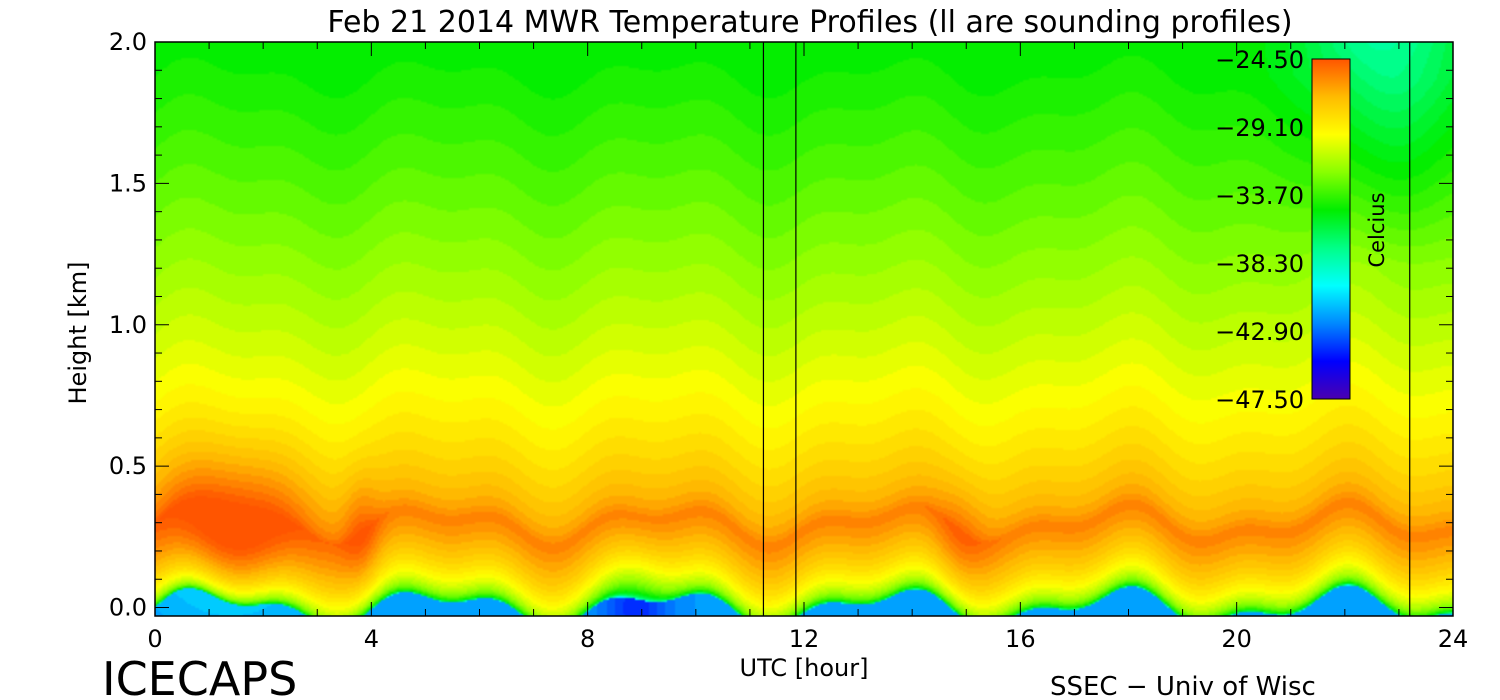  What do you see at coordinates (154, 639) in the screenshot?
I see `x-tick-label: 0` at bounding box center [154, 639].